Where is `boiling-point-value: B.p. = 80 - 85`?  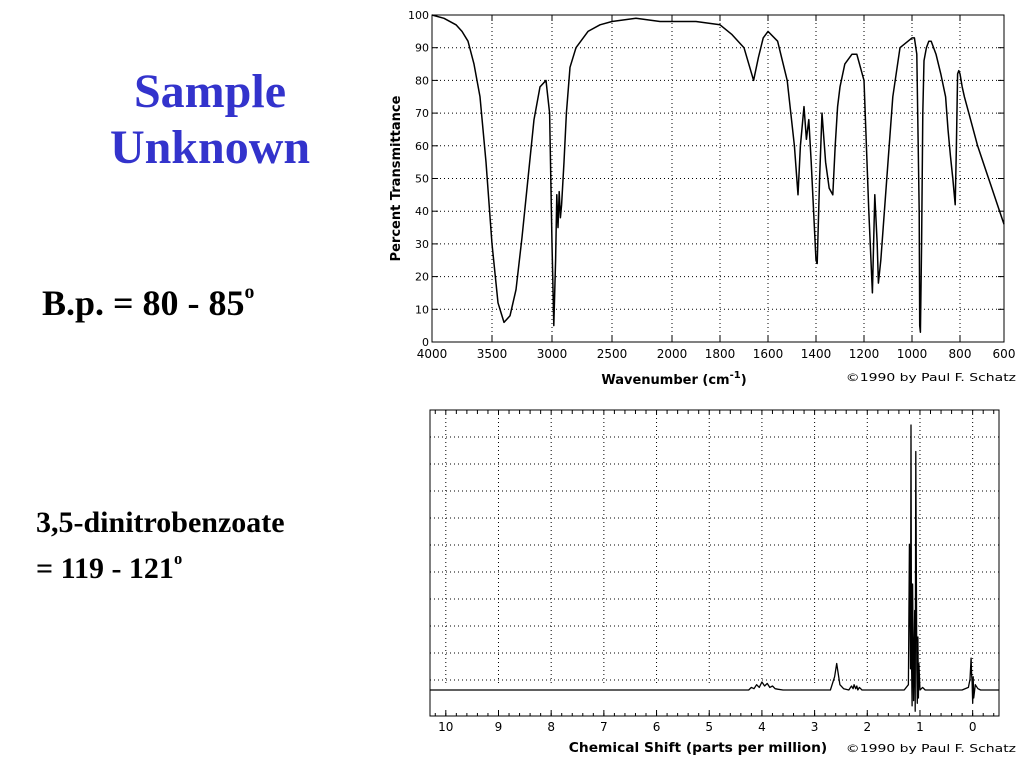 boiling-point-value: B.p. = 80 - 85 is located at coordinates (143, 303).